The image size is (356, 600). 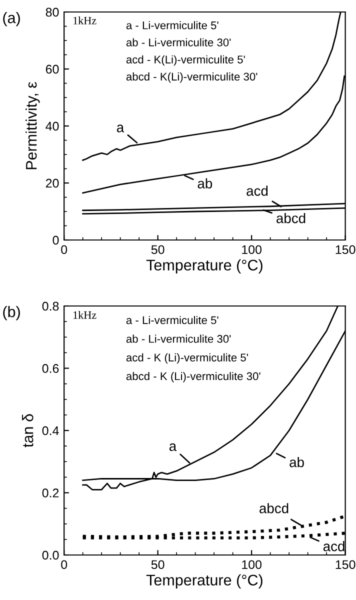 I want to click on chart-title: (a), so click(x=11, y=19).